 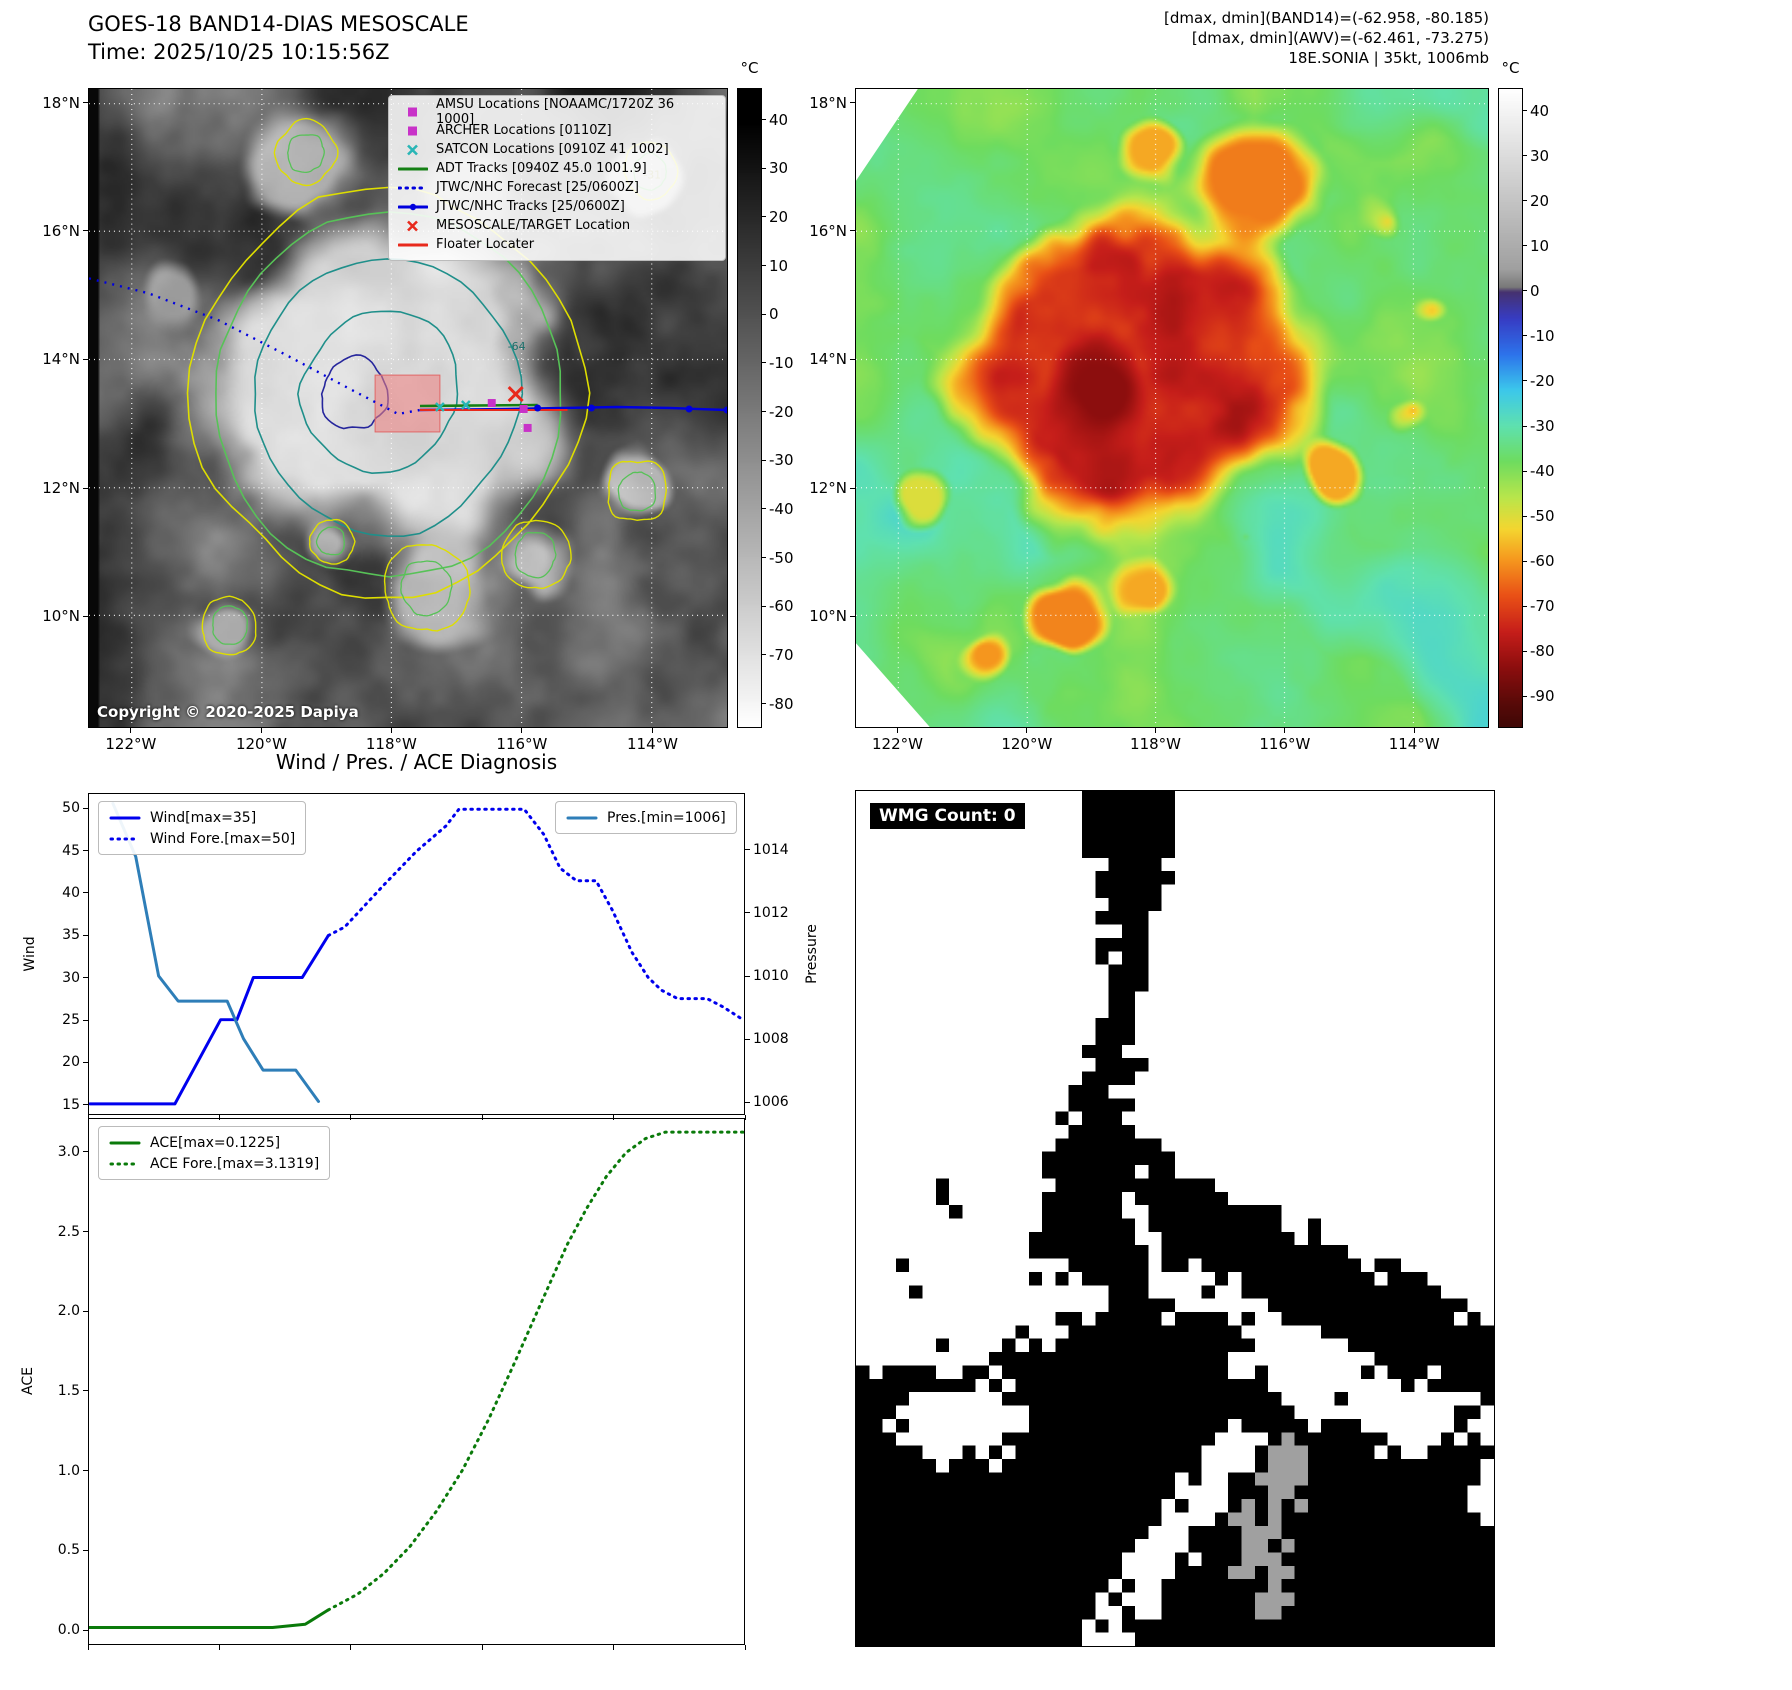 I want to click on map-legend-label: AMSU Locations [NOAAMC/1720Z 36 1000], so click(x=555, y=111).